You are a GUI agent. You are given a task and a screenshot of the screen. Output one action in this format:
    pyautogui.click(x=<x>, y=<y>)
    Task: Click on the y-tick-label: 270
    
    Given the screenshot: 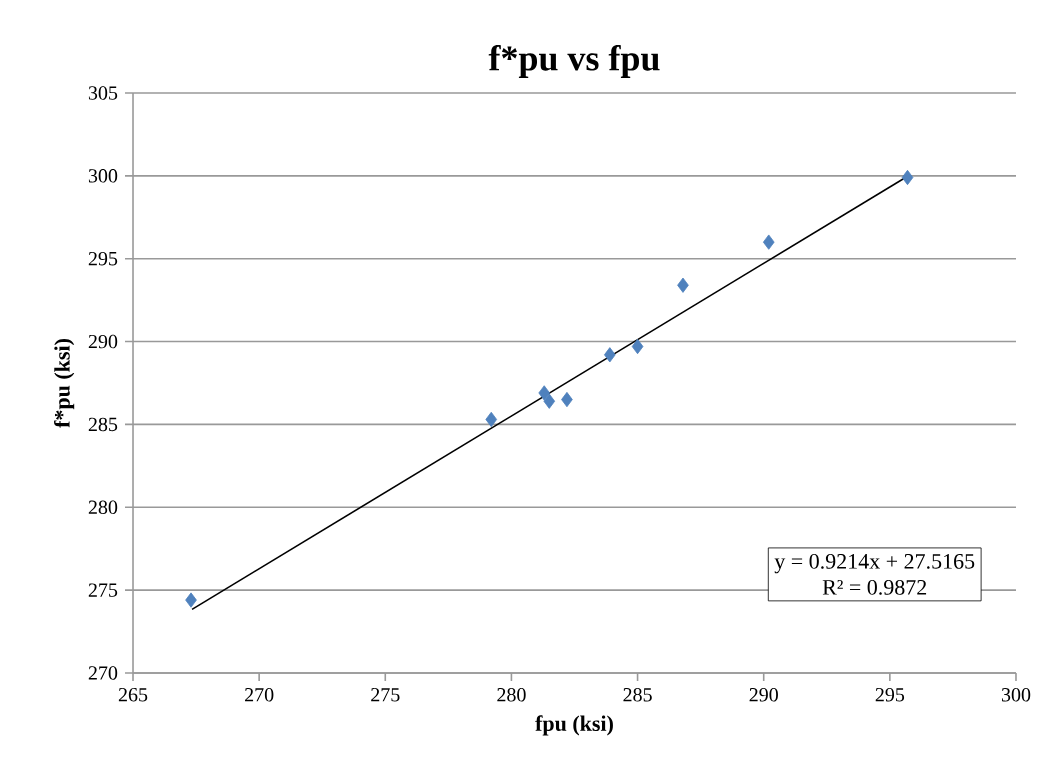 What is the action you would take?
    pyautogui.click(x=103, y=673)
    